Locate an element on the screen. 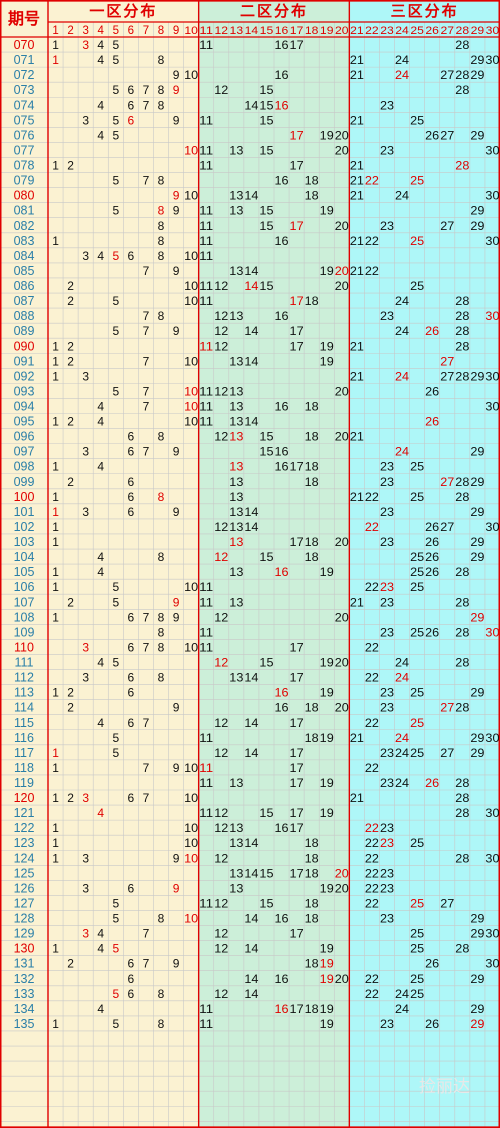 The image size is (500, 1128). table-row: 103 1 13 17 18 20 23 26 29 is located at coordinates (249, 542).